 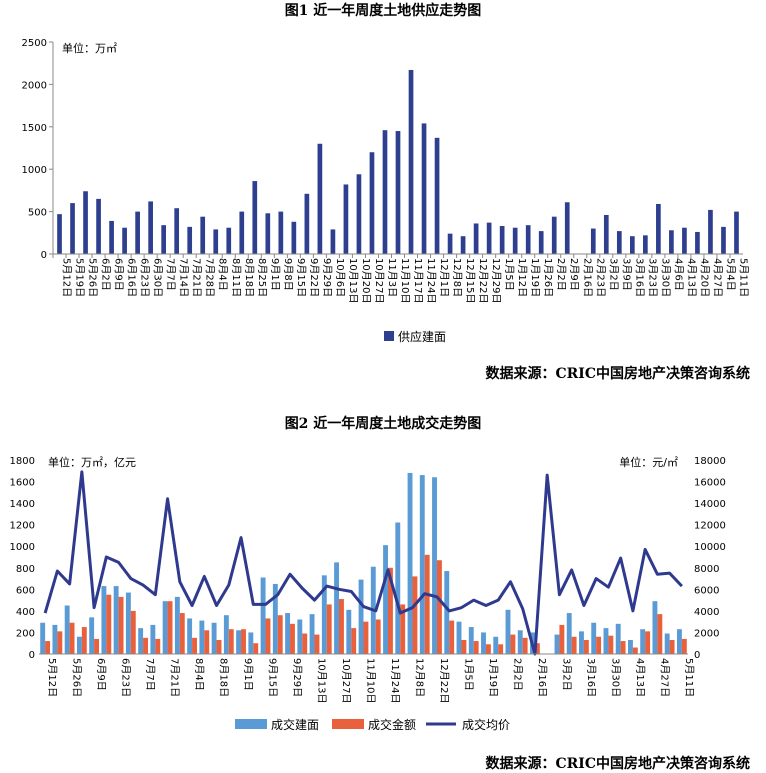 What do you see at coordinates (470, 280) in the screenshot?
I see `chart1-x-tick-label: 12月15日` at bounding box center [470, 280].